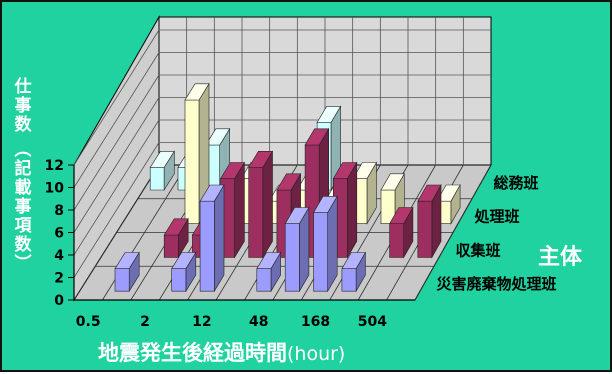 The width and height of the screenshot is (612, 374). I want to click on y-label-char: 記, so click(23, 169).